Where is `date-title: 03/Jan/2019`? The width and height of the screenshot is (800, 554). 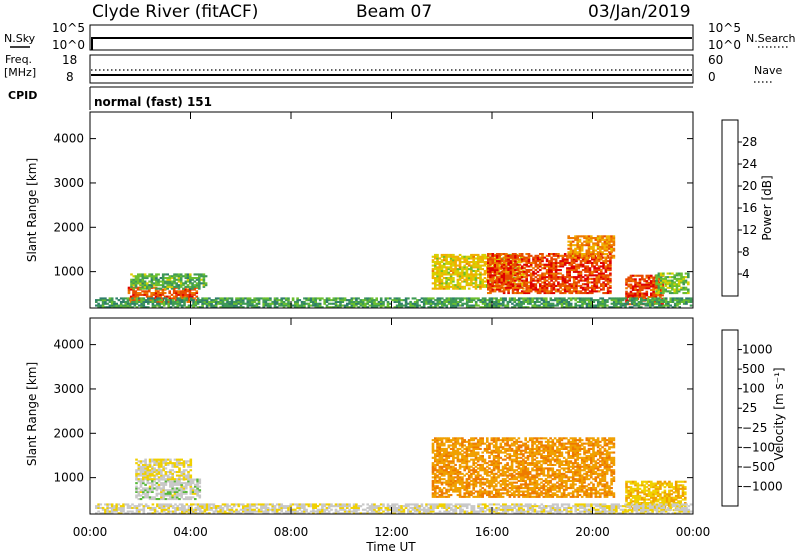
date-title: 03/Jan/2019 is located at coordinates (639, 12).